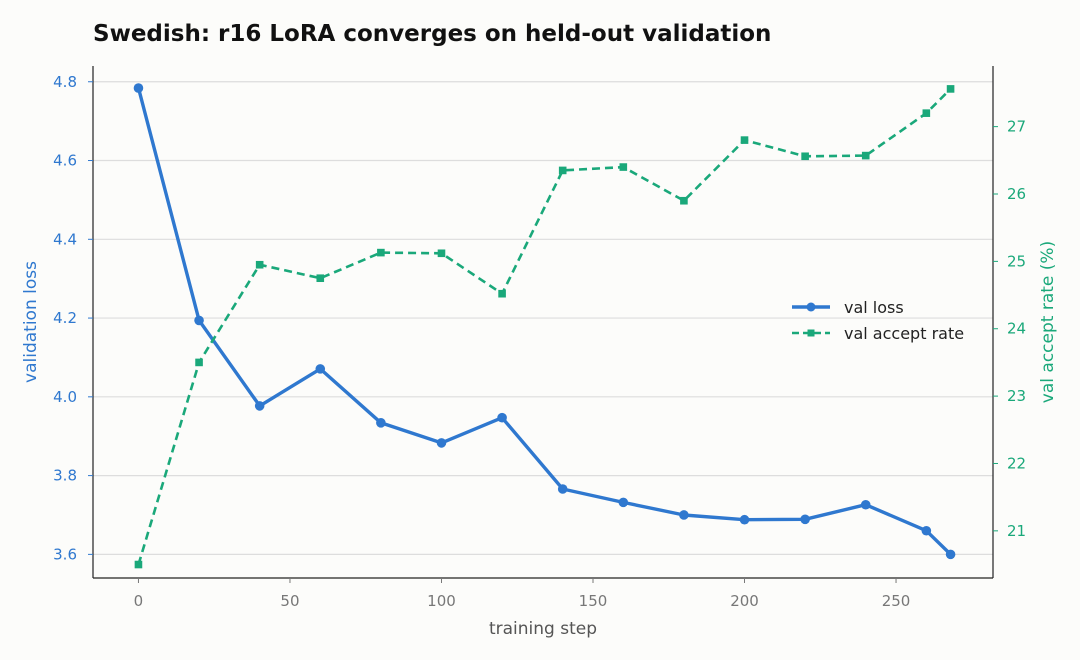  Describe the element at coordinates (65, 82) in the screenshot. I see `left-tick-label-6: 4.8` at that location.